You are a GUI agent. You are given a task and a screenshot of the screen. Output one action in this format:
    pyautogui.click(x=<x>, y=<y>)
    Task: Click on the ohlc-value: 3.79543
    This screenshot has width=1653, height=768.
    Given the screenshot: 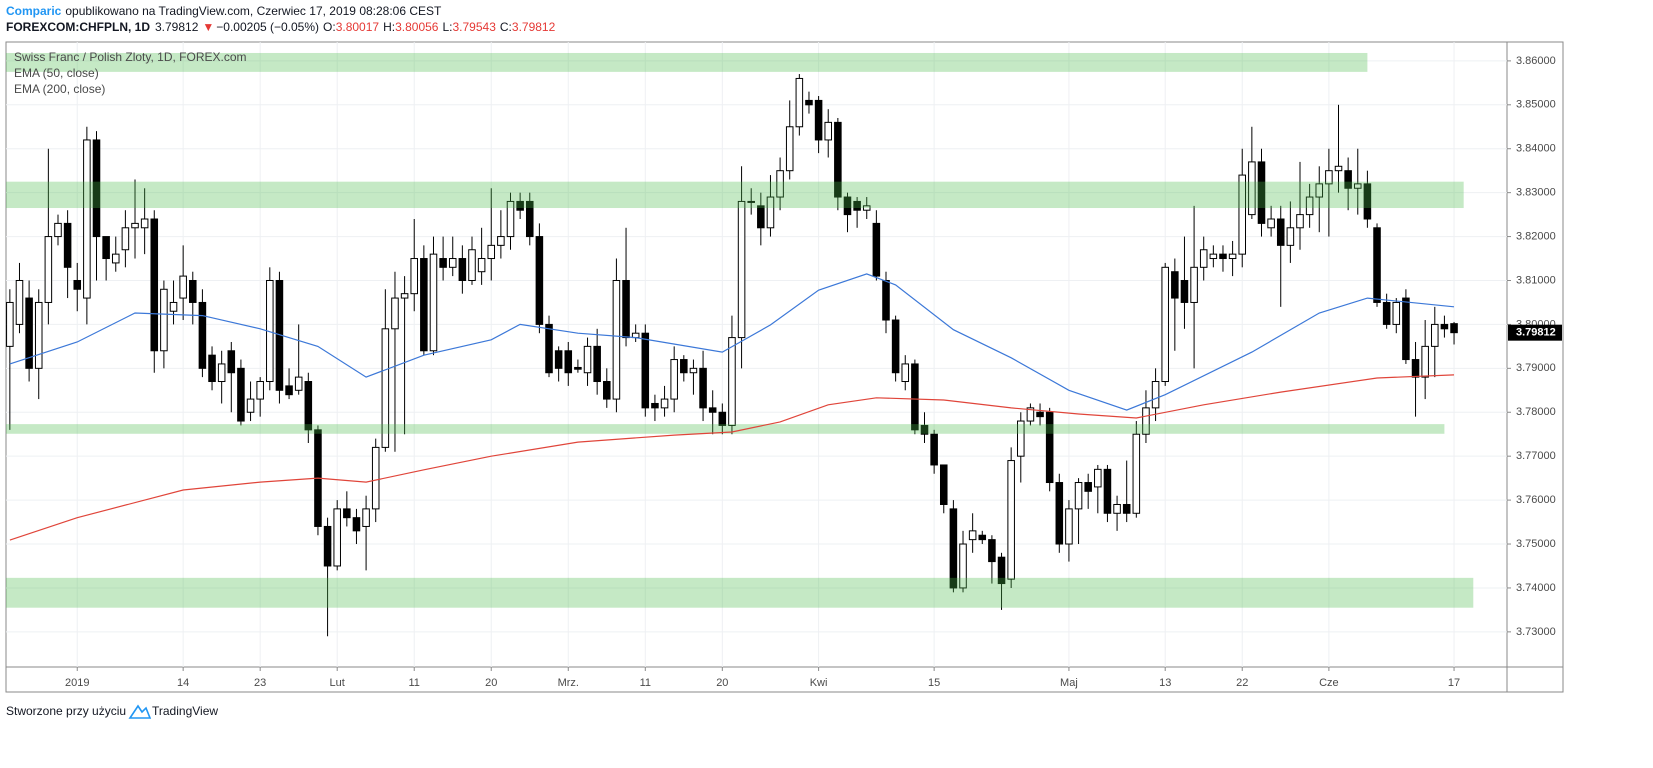 What is the action you would take?
    pyautogui.click(x=475, y=27)
    